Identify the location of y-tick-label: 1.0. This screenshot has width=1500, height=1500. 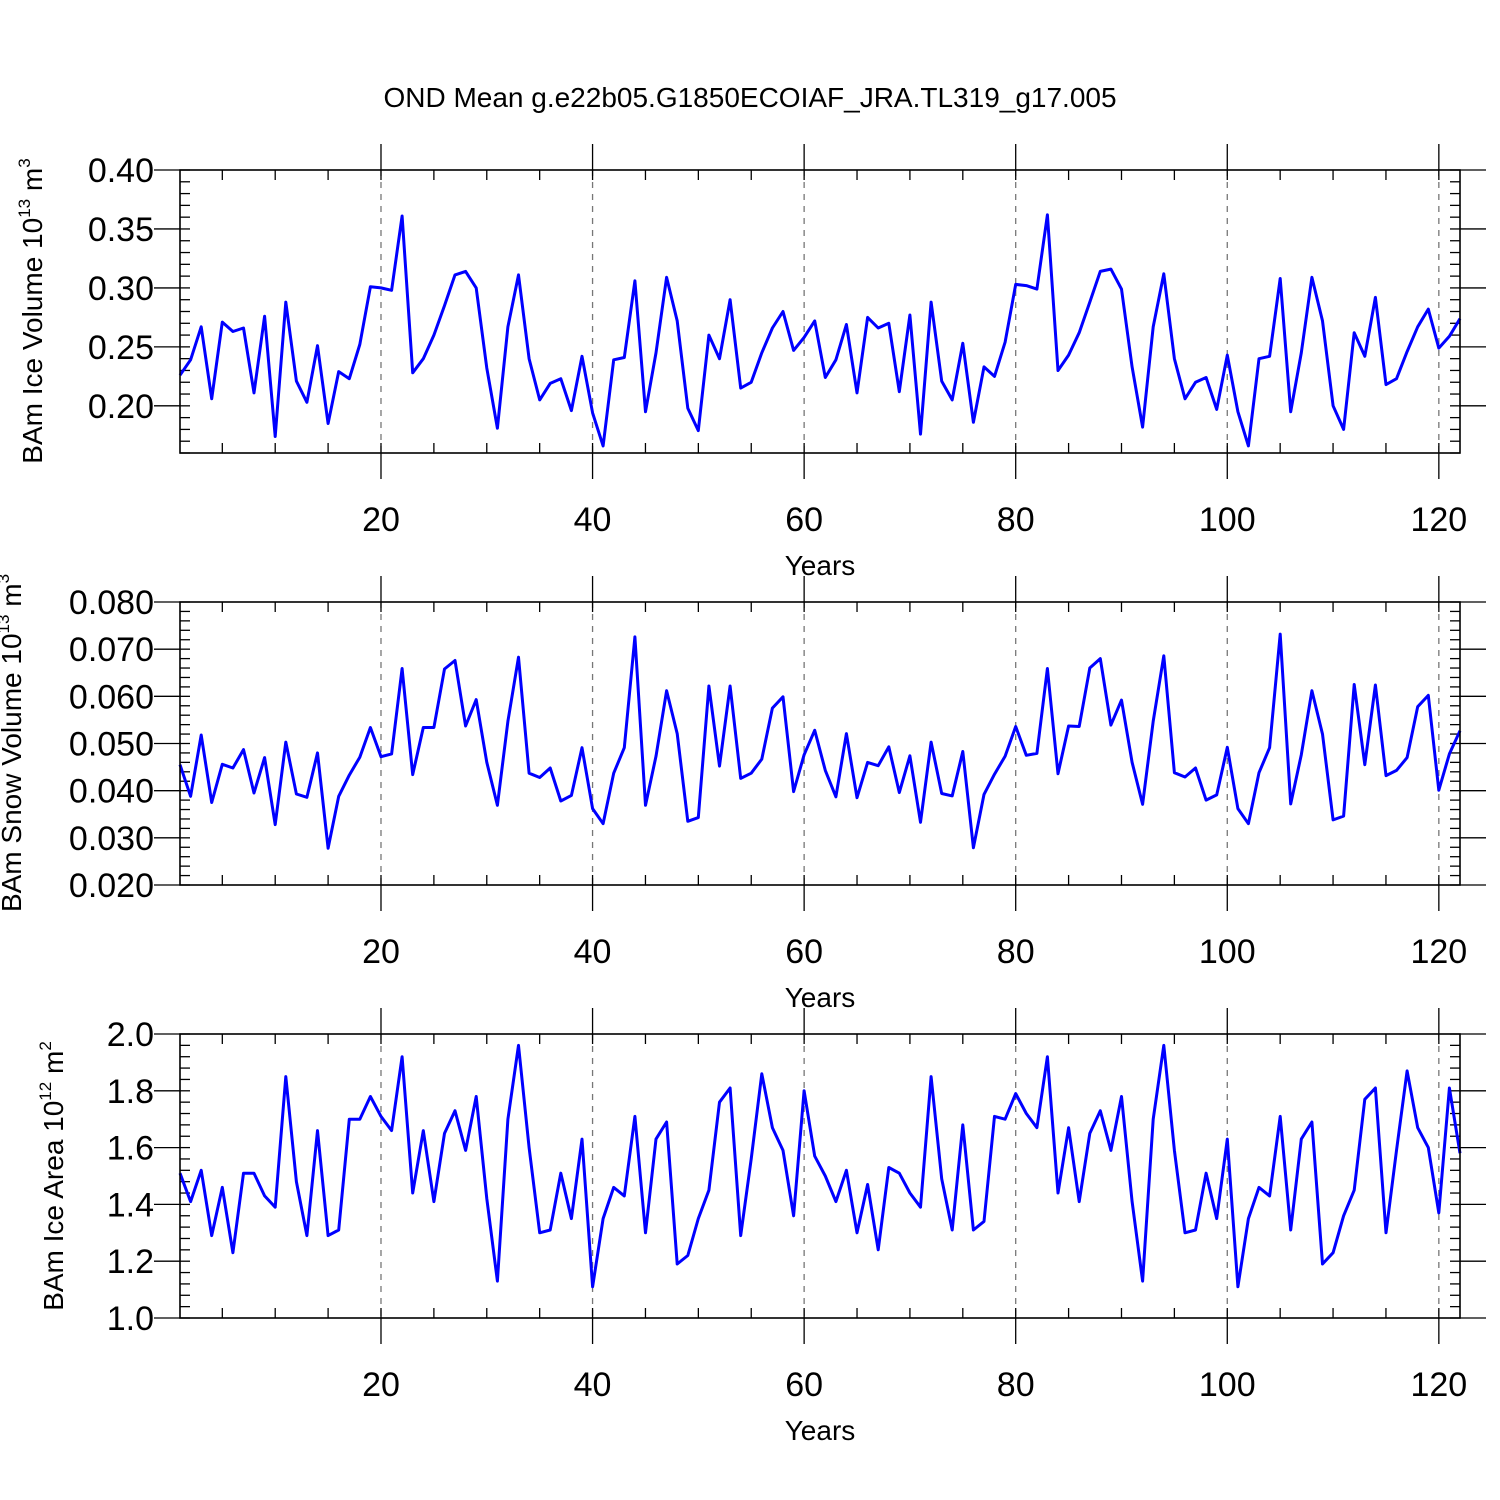
(130, 1319).